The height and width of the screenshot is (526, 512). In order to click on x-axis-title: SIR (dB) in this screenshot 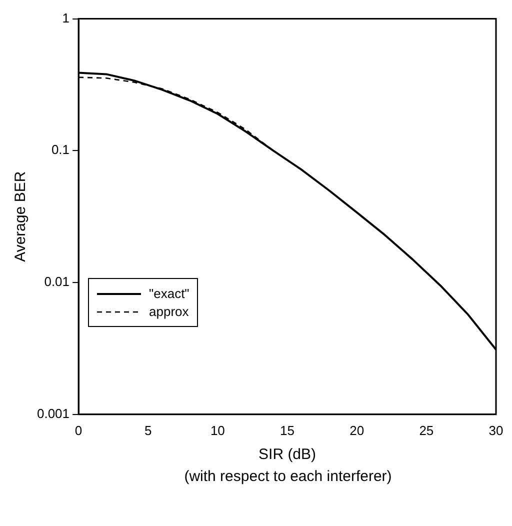, I will do `click(287, 455)`.